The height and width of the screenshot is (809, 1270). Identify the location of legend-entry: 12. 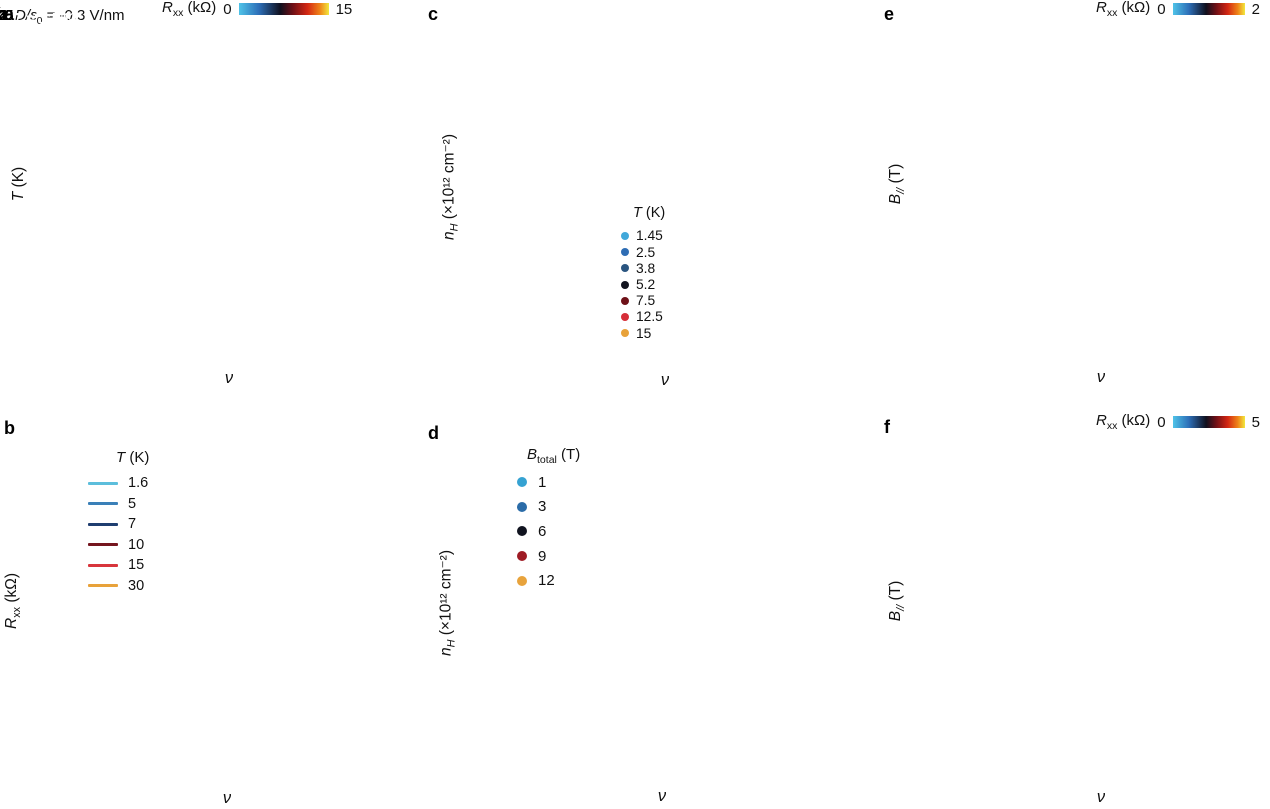
(548, 580).